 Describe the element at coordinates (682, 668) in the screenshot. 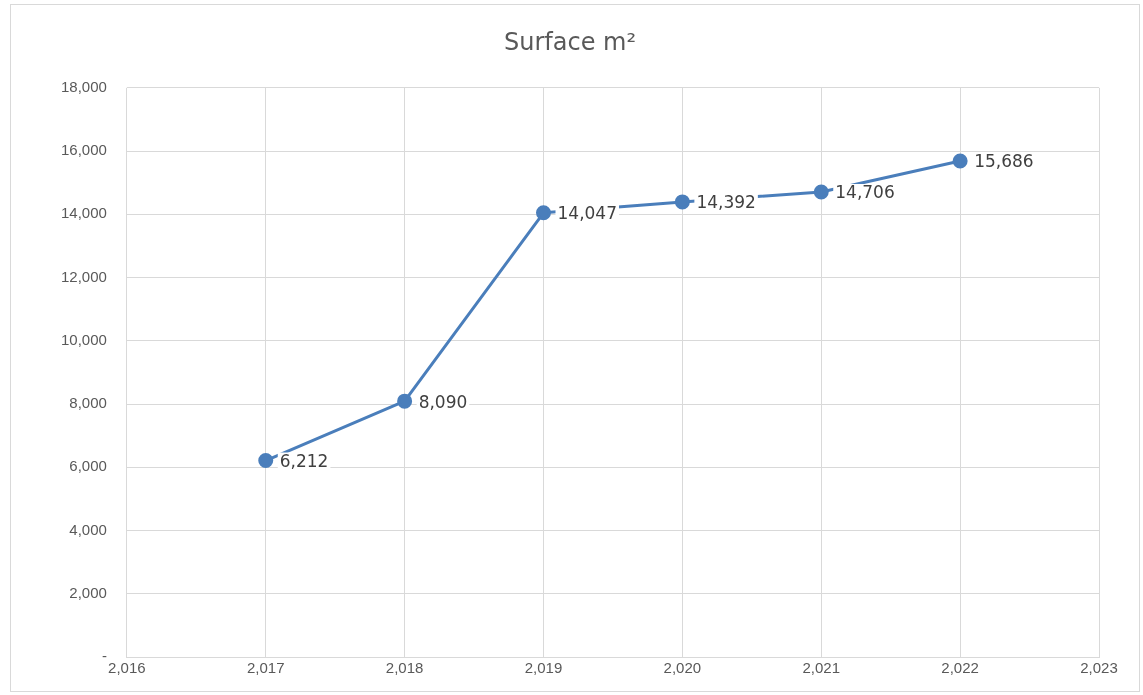

I see `x-tick-label: 2,020` at that location.